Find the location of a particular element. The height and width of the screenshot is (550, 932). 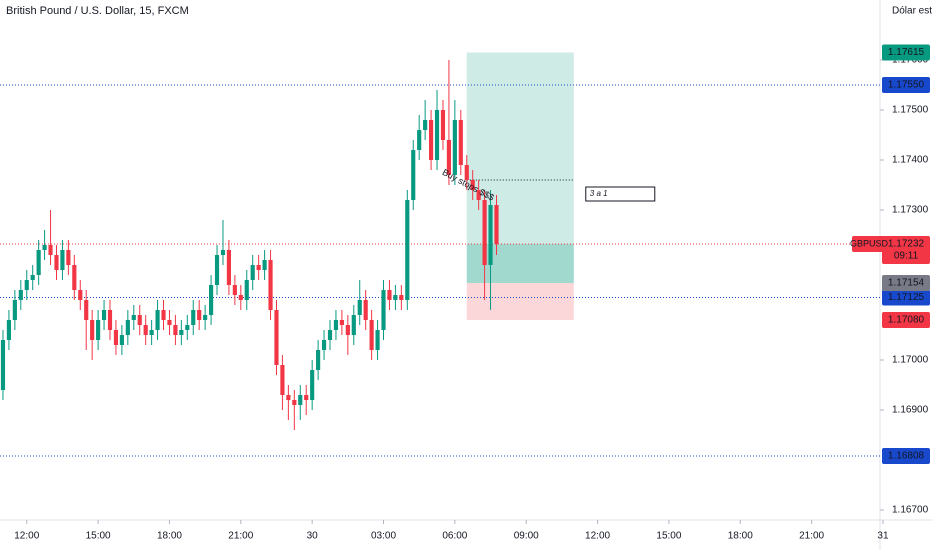

y-tick-label: 1.17400 is located at coordinates (910, 160).